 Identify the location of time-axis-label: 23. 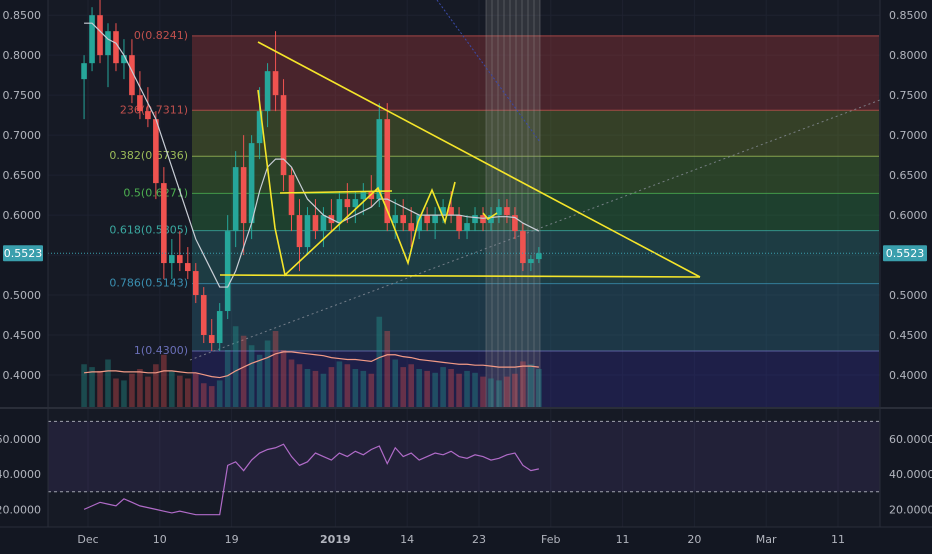
(479, 539).